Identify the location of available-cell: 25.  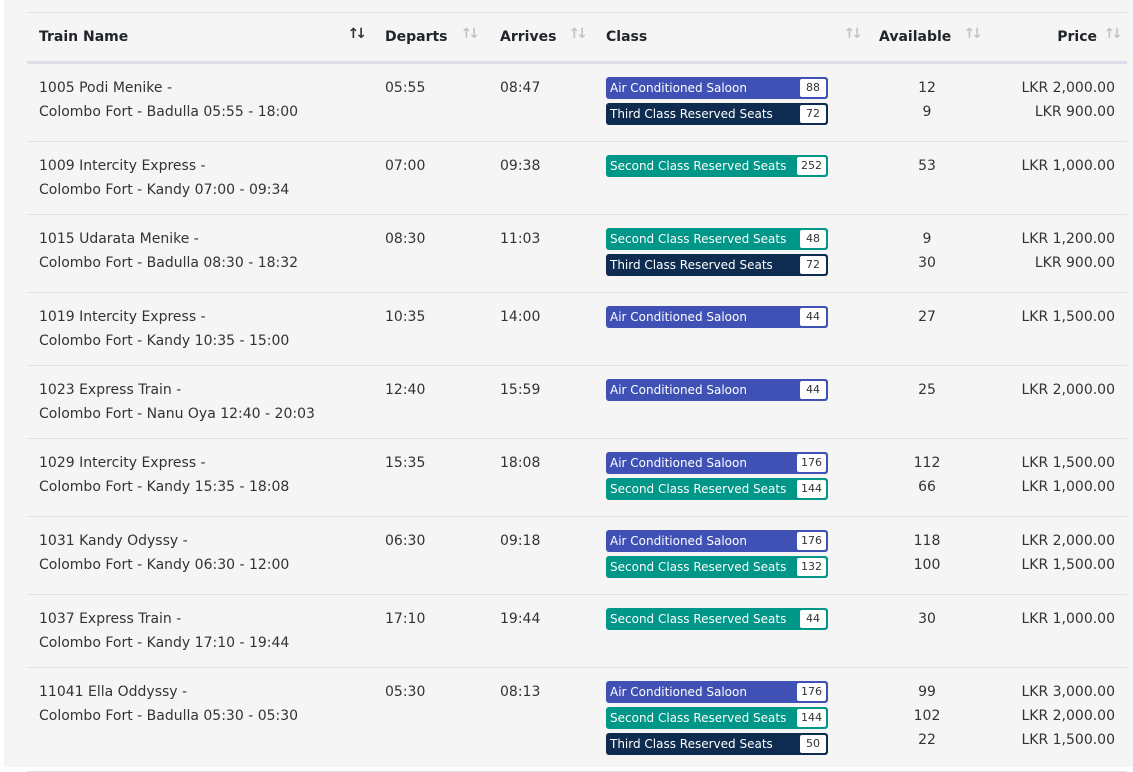
(927, 402).